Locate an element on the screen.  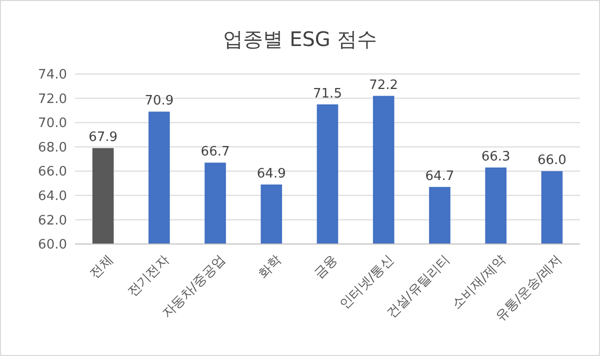
data-label: 72.2 is located at coordinates (383, 85).